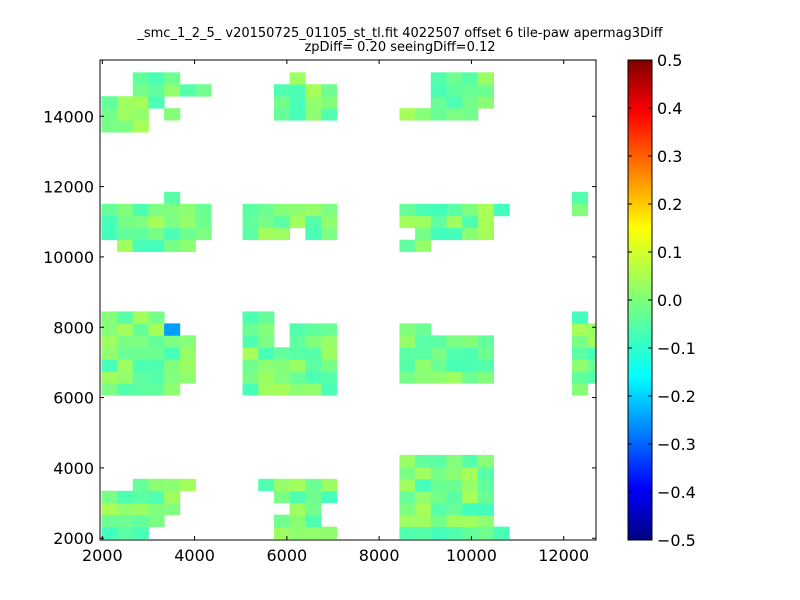  What do you see at coordinates (669, 156) in the screenshot?
I see `colorbar-tick-label: 0.3` at bounding box center [669, 156].